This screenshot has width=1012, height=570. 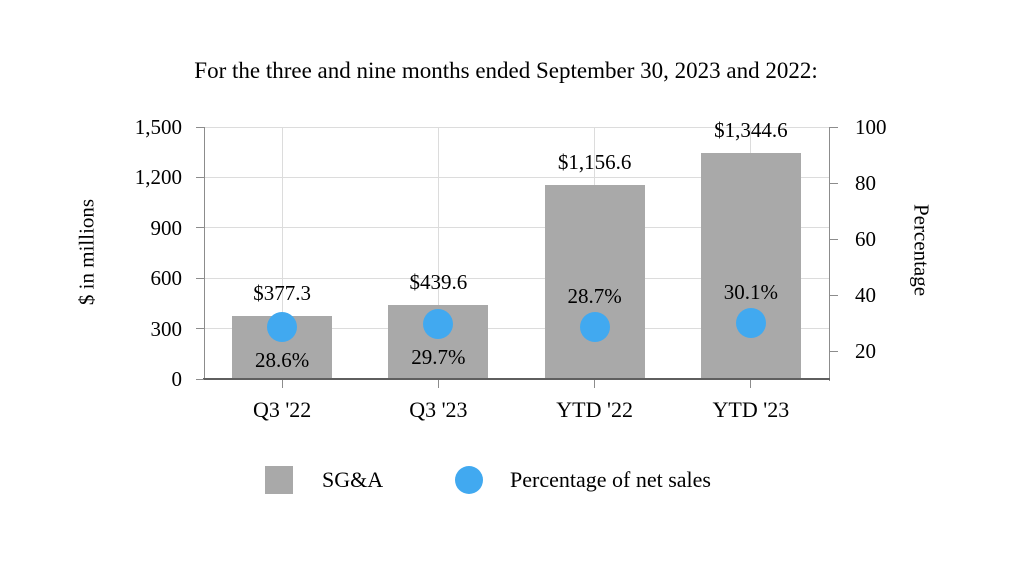 I want to click on x-axis-category-label: YTD '22, so click(x=594, y=409).